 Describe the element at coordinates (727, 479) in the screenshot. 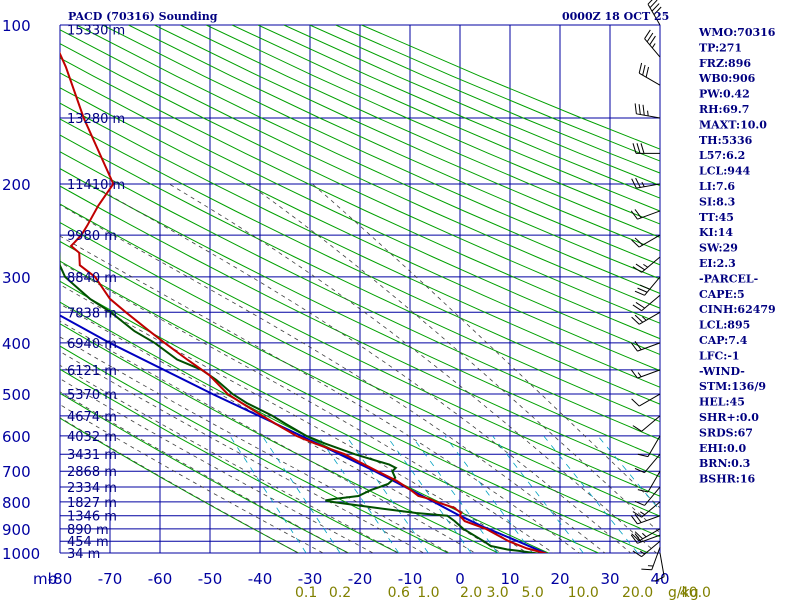

I see `index-line: BSHR:16` at that location.